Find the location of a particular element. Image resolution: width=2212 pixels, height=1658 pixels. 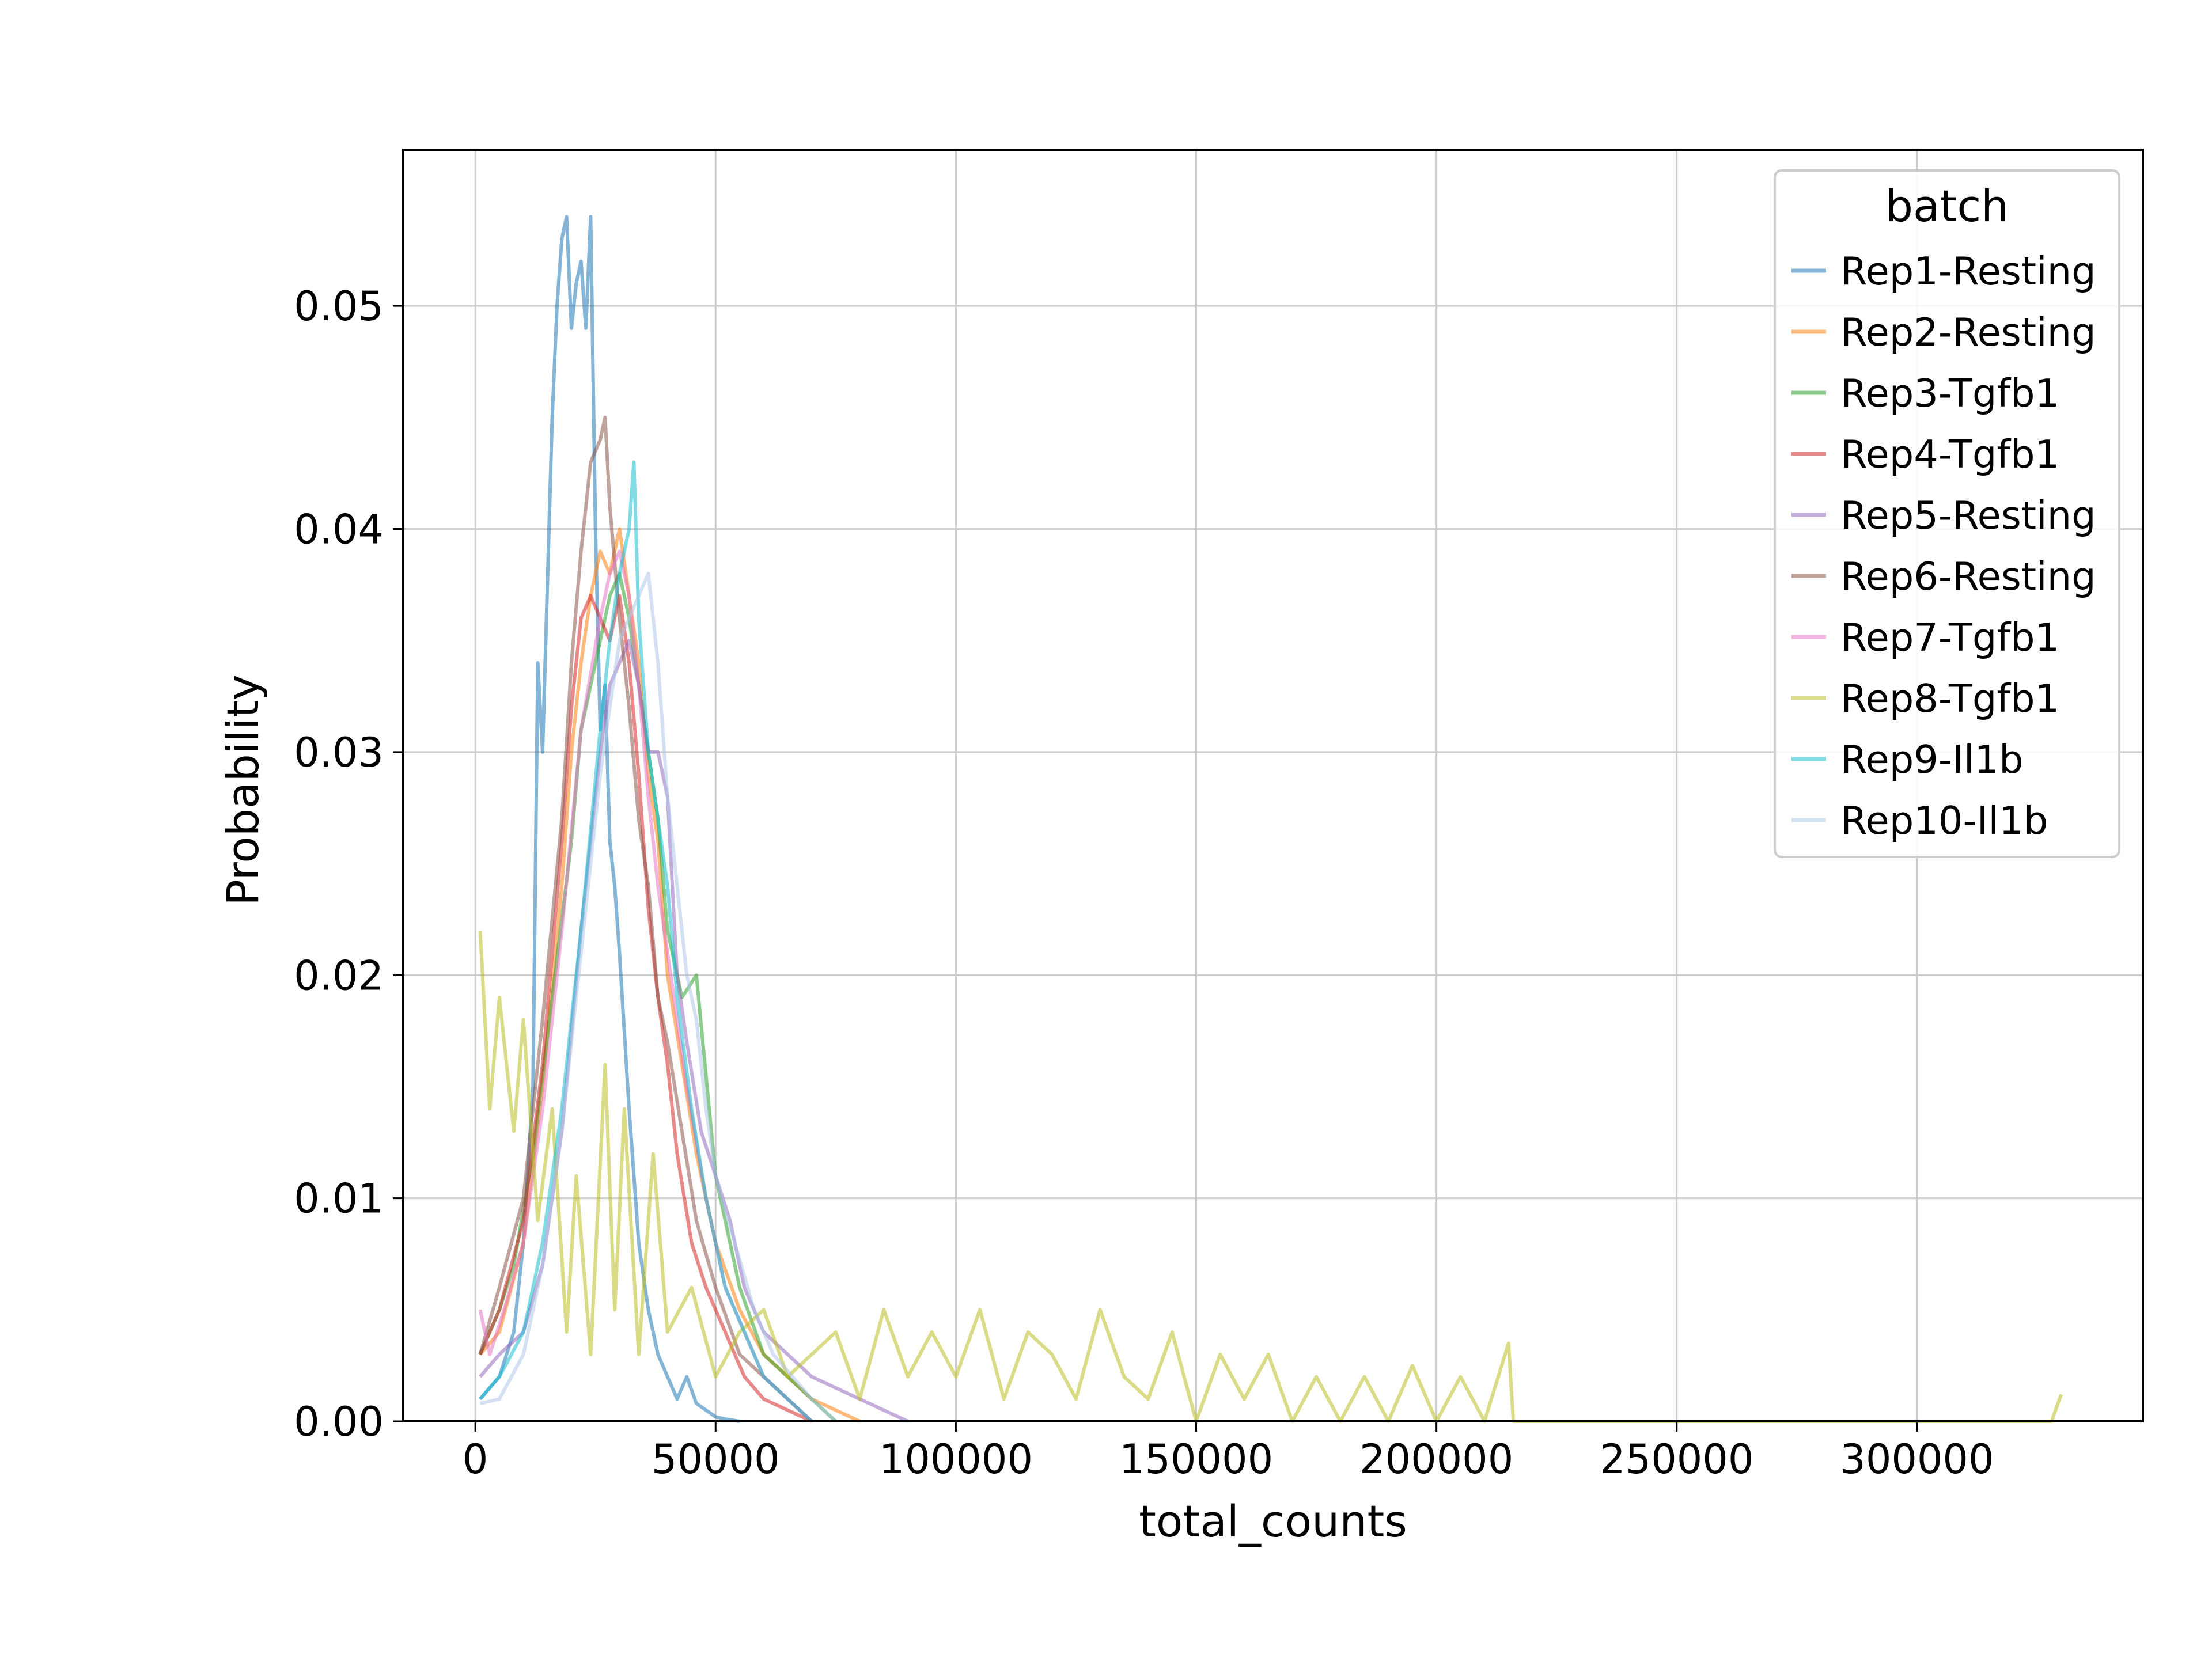

legend-entry-label: Rep4-Tgfb1 is located at coordinates (1949, 454).